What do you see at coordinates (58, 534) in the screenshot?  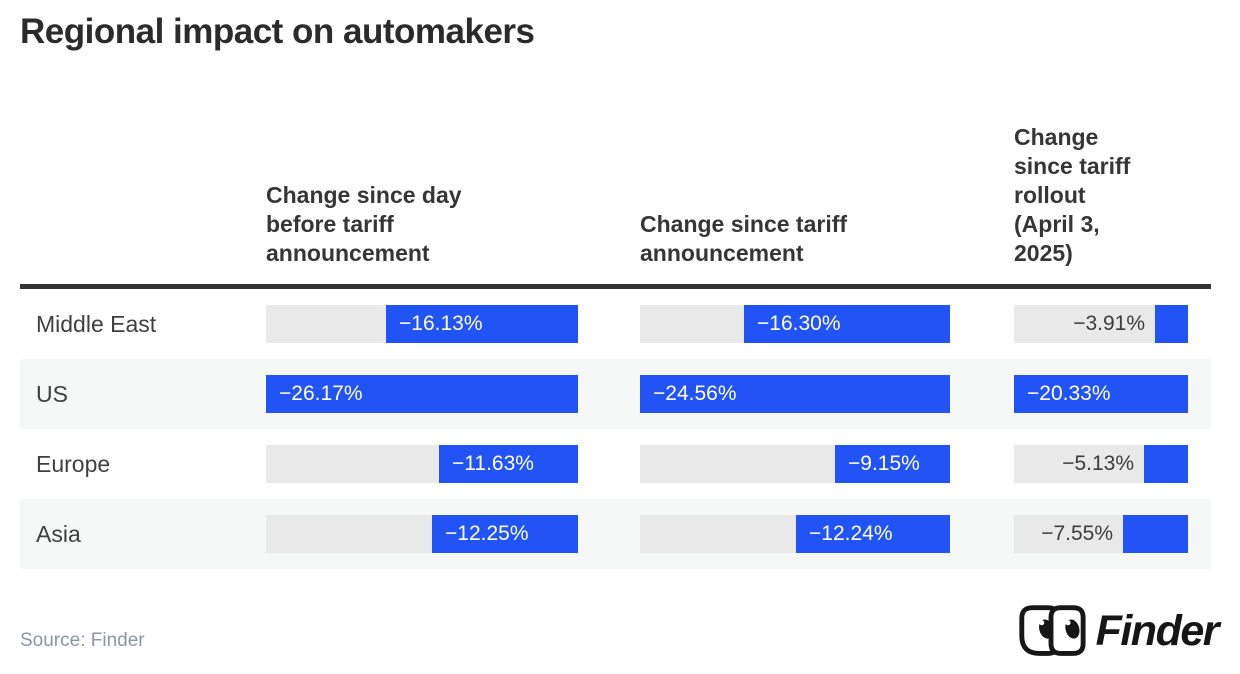 I see `row-label-asia: Asia` at bounding box center [58, 534].